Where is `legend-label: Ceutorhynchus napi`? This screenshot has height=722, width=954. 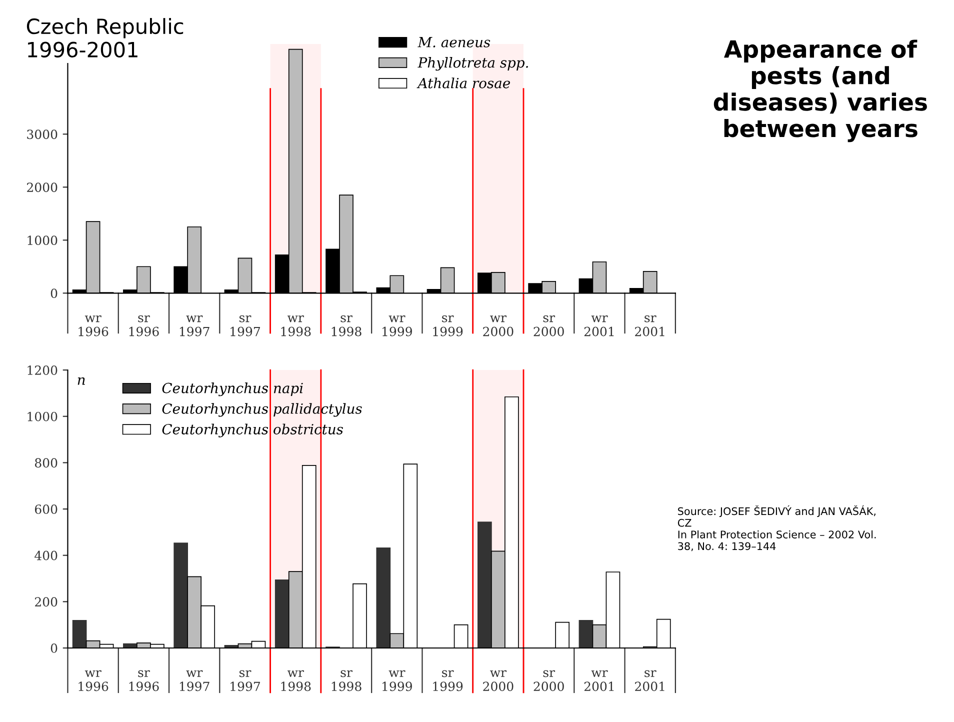
legend-label: Ceutorhynchus napi is located at coordinates (232, 389).